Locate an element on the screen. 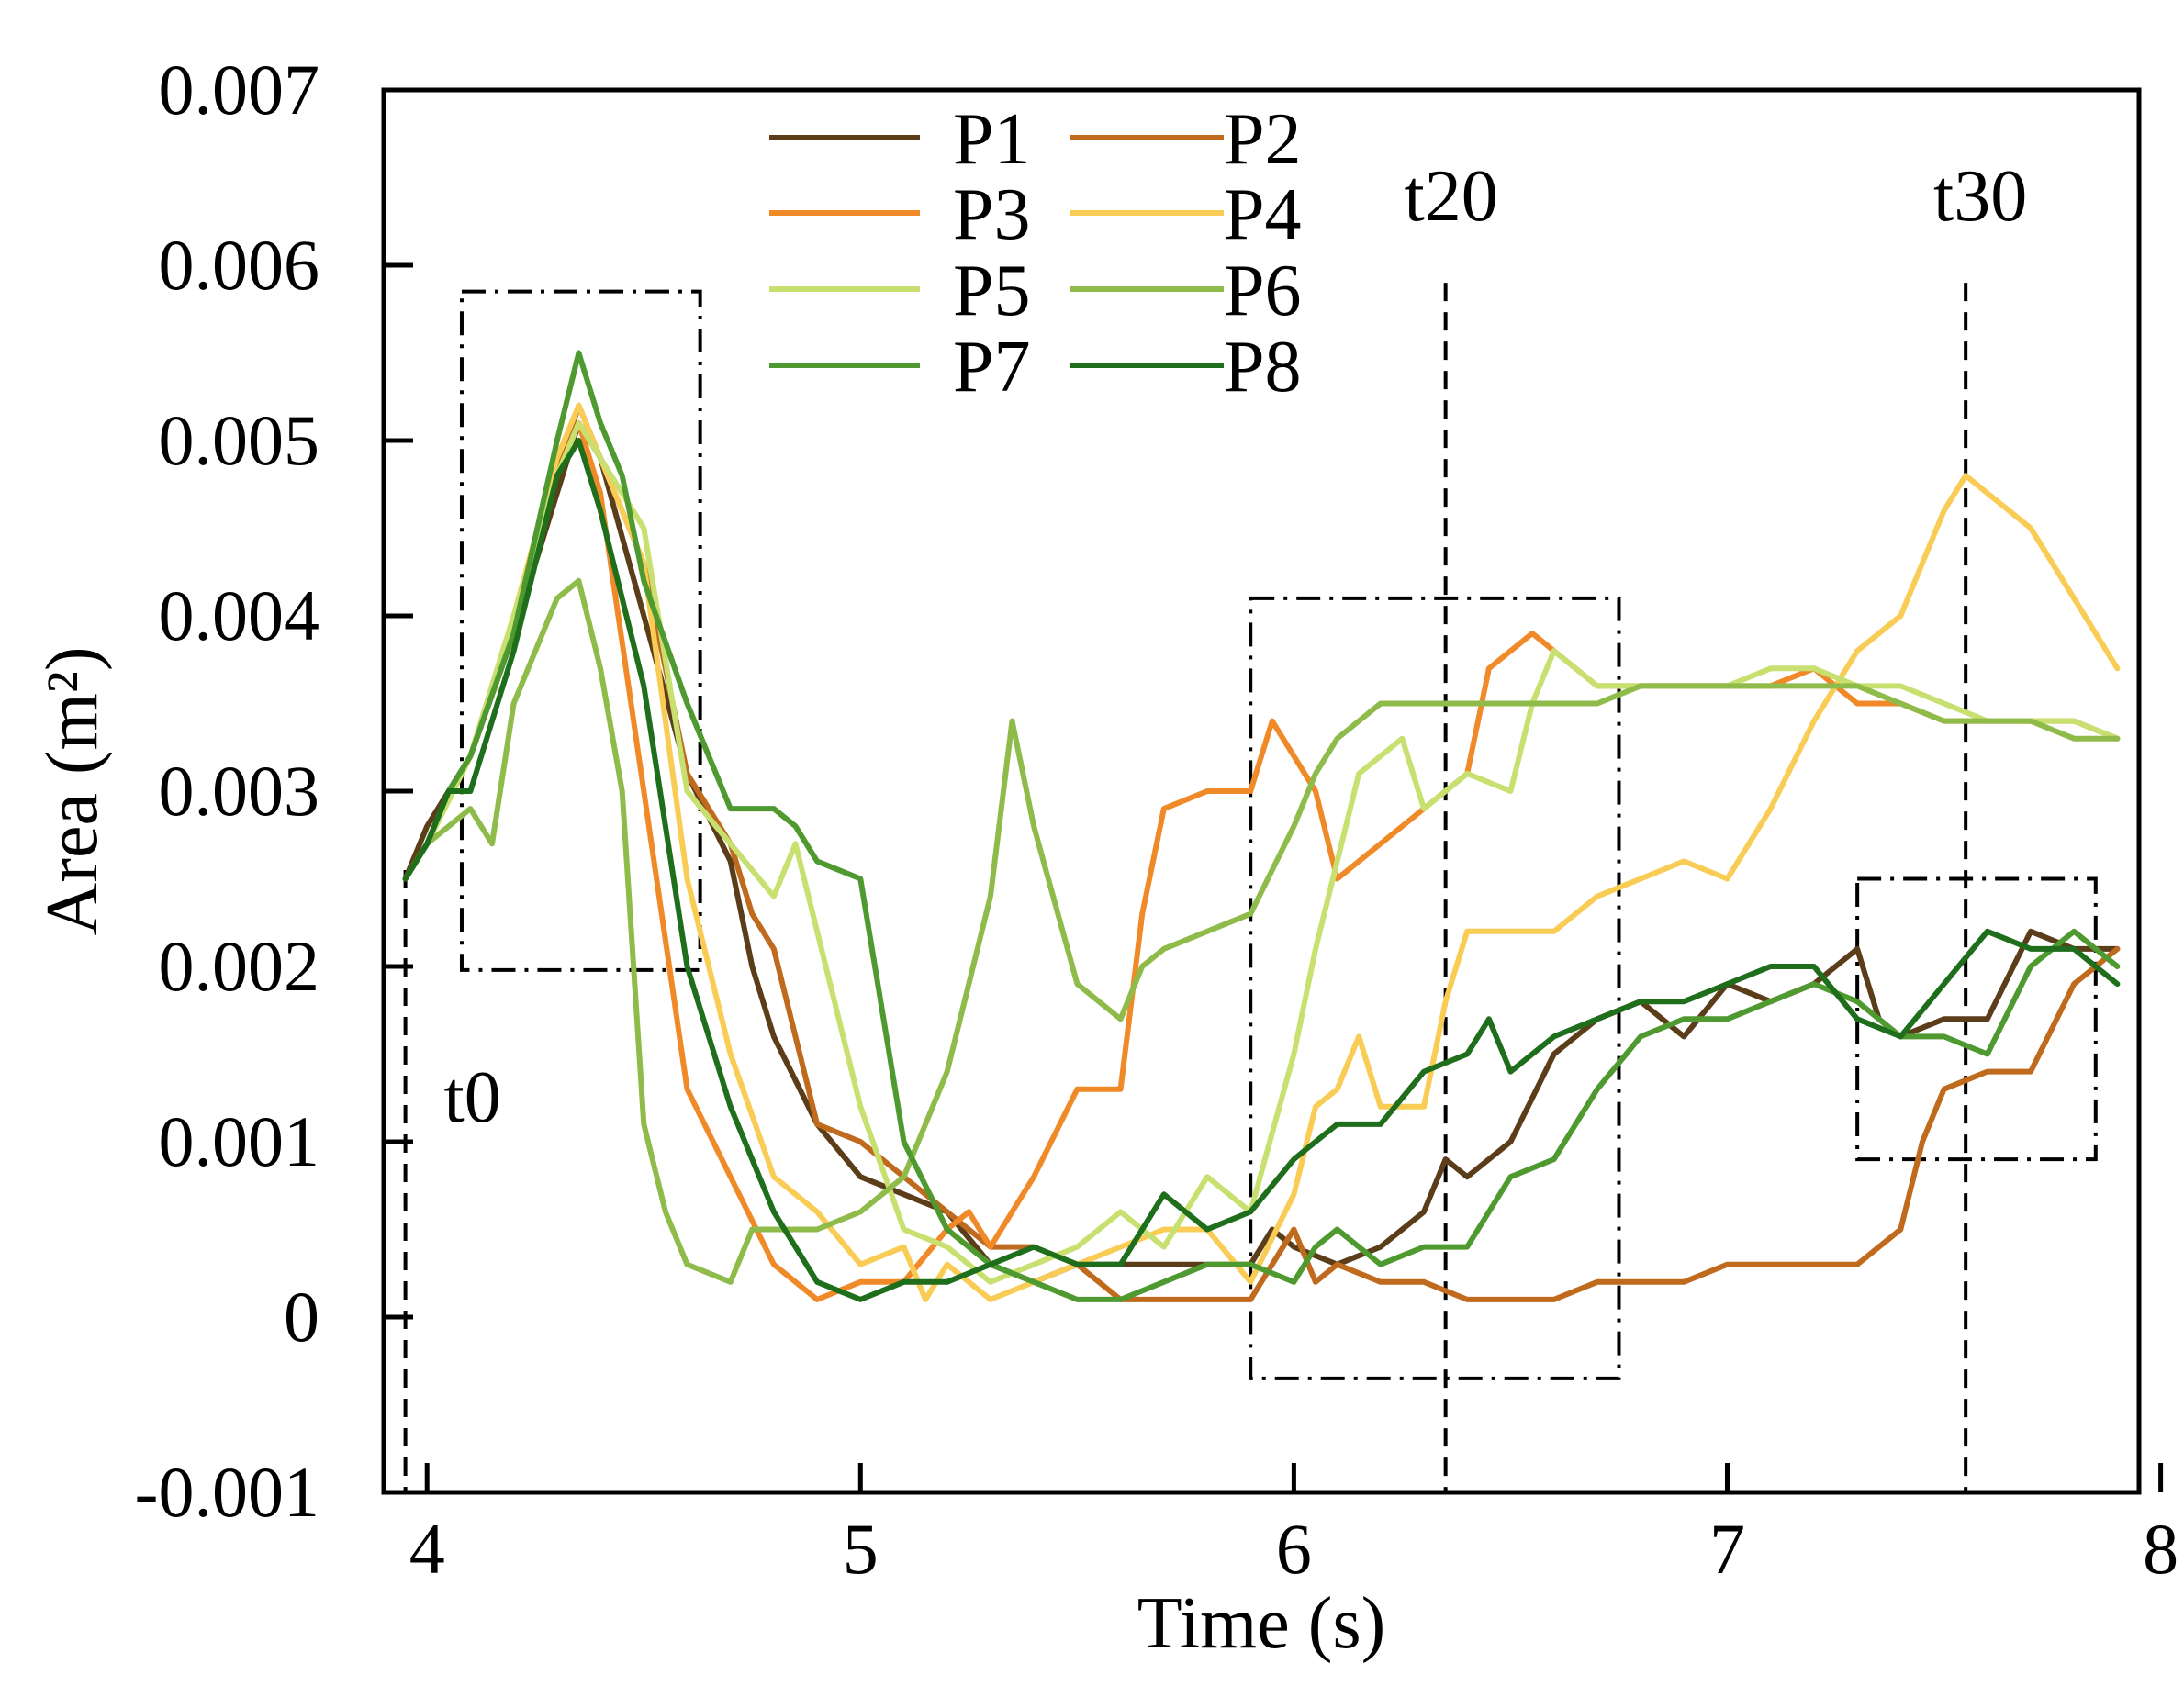 The height and width of the screenshot is (1686, 2184). x-tick-label: 8 is located at coordinates (2160, 1549).